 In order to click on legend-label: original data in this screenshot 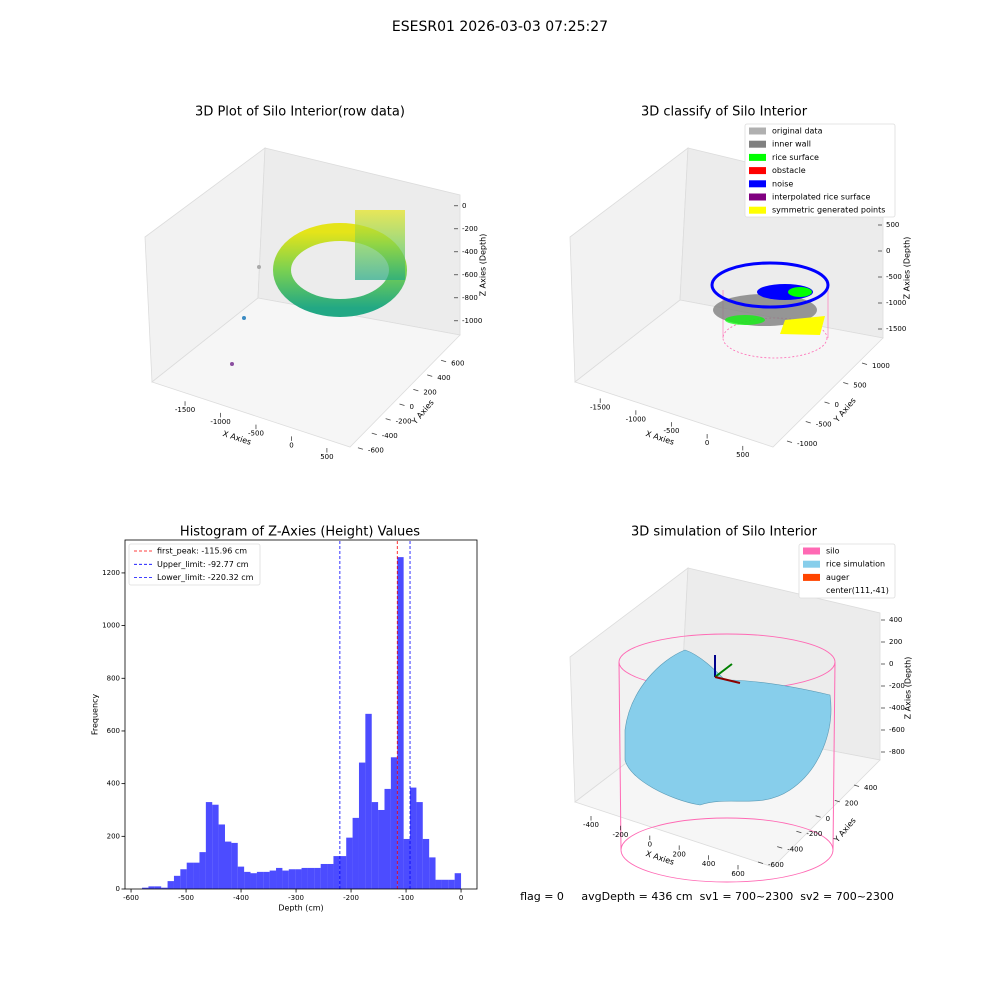, I will do `click(797, 131)`.